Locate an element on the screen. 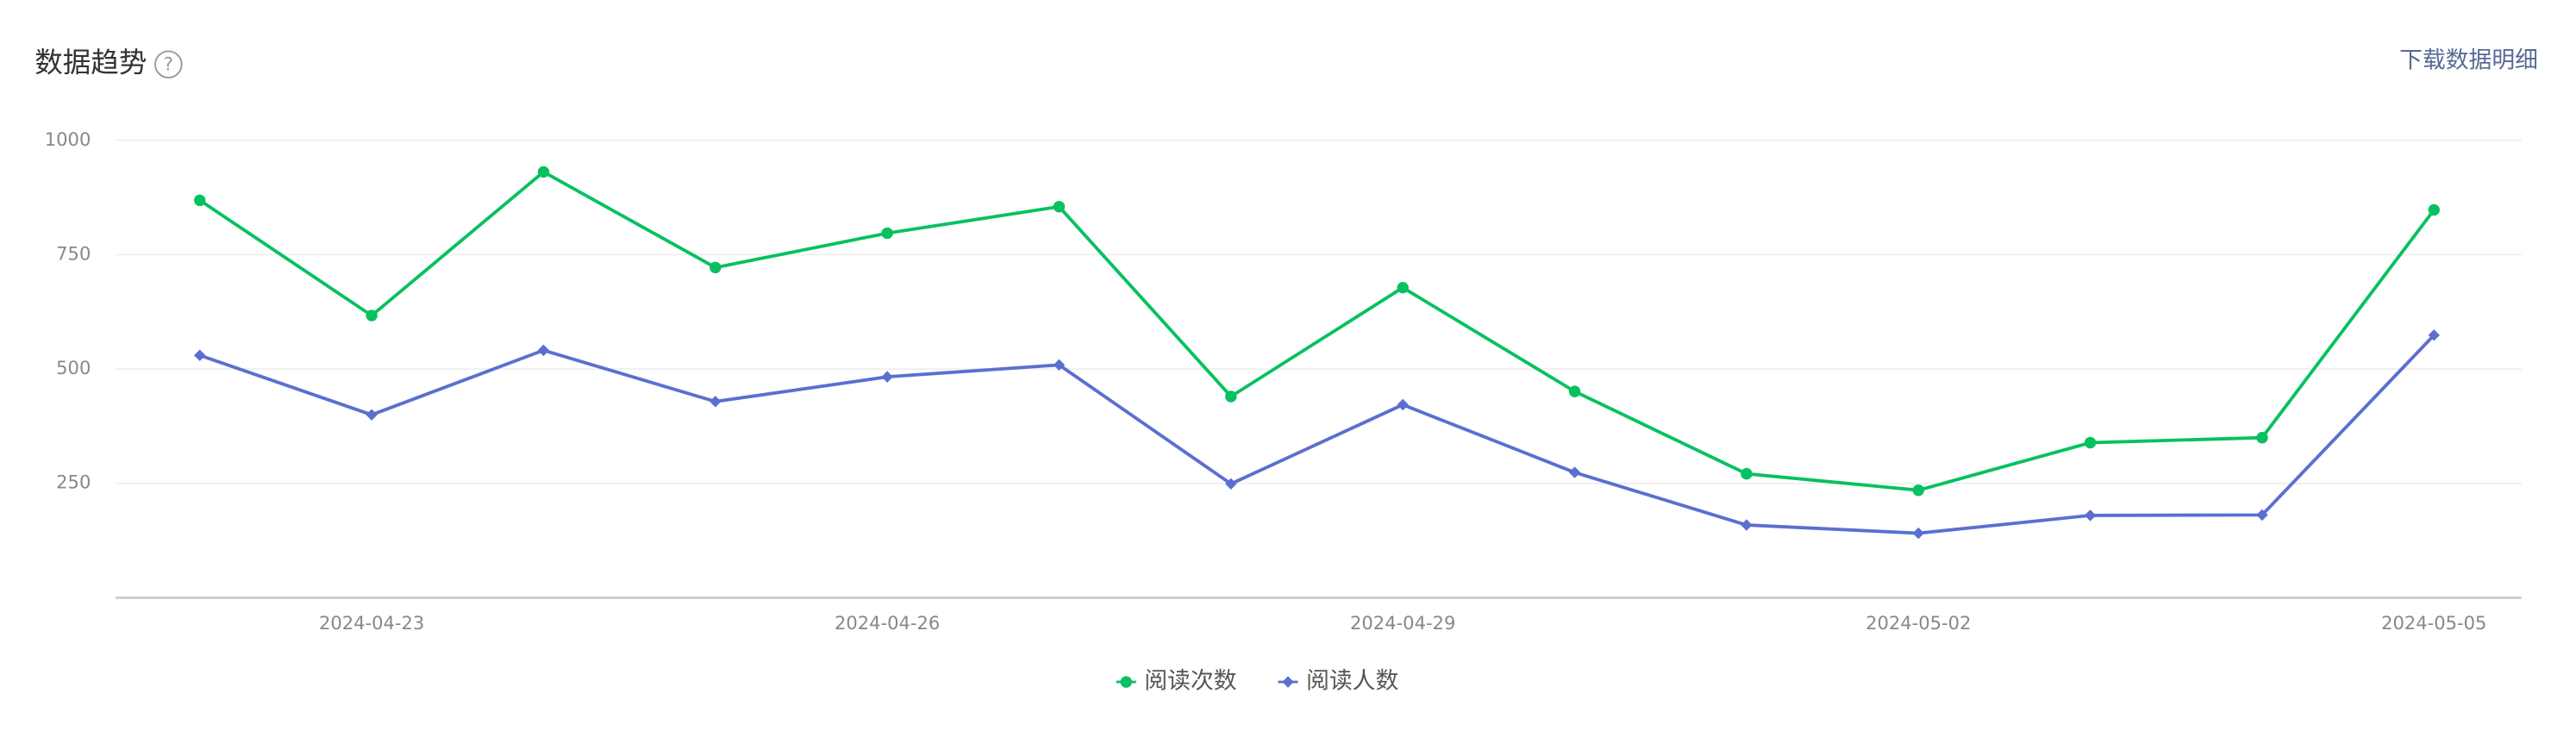 The height and width of the screenshot is (731, 2576). x-tick-label: 2024-05-05 is located at coordinates (2433, 623).